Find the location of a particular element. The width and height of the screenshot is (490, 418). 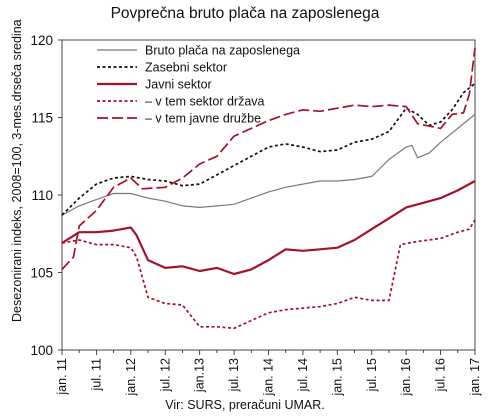

legend-label: Zasebni sektor is located at coordinates (186, 68).